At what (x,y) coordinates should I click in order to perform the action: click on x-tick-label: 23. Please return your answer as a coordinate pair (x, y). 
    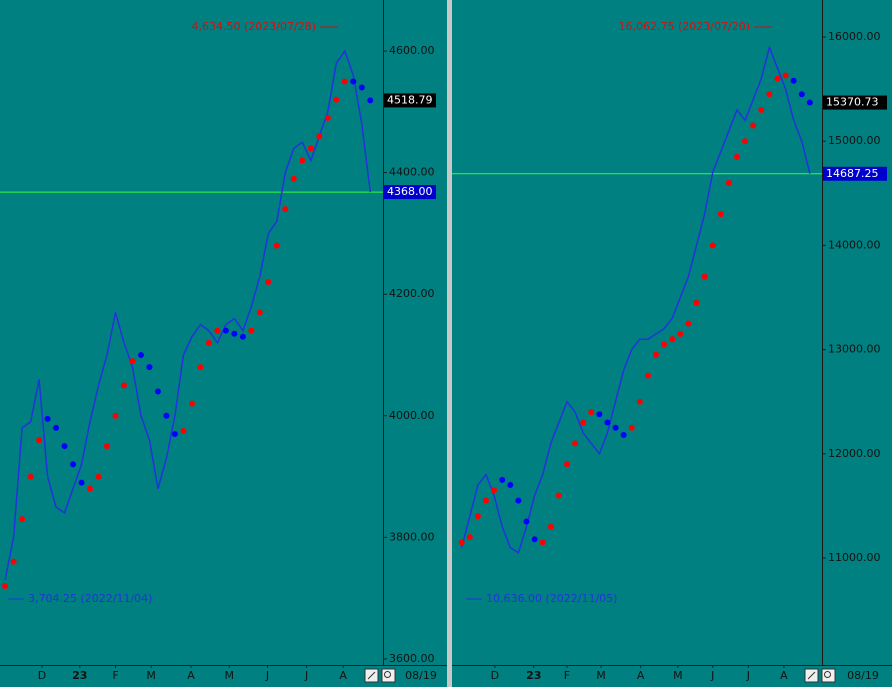
    Looking at the image, I should click on (79, 675).